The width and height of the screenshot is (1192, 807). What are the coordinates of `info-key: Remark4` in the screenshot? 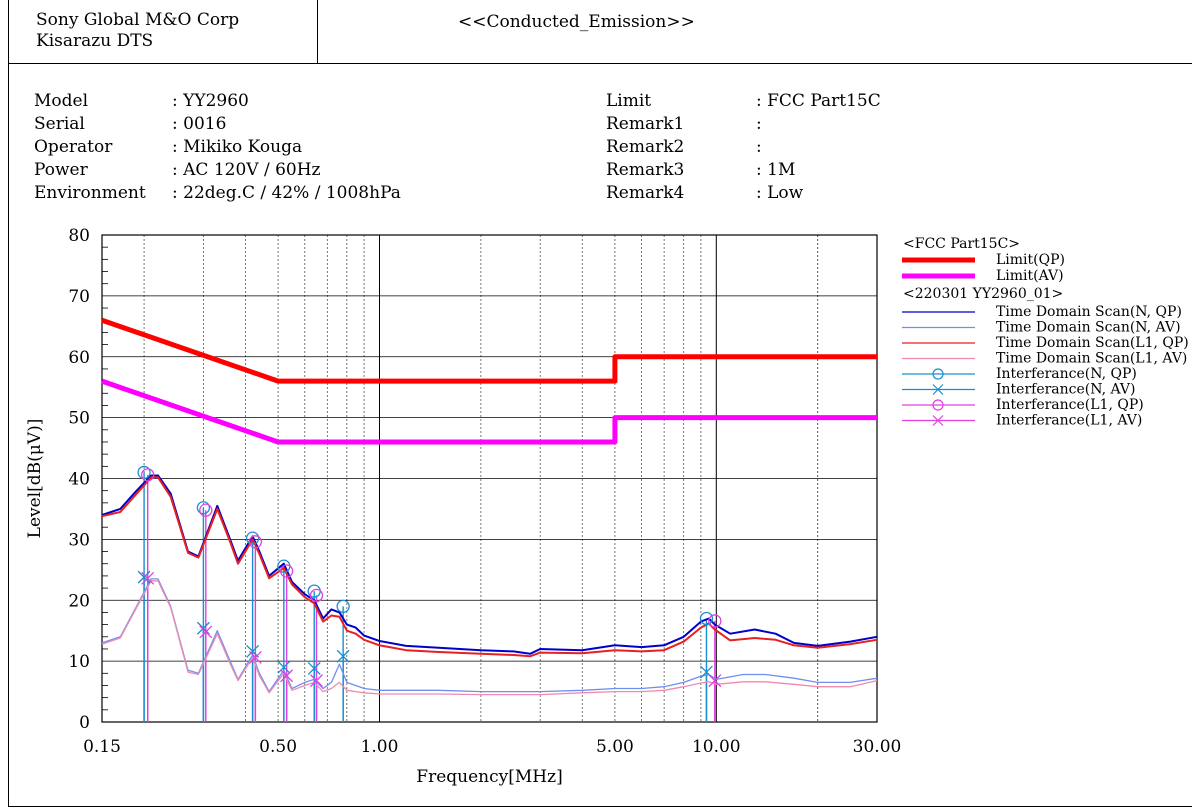 It's located at (645, 193).